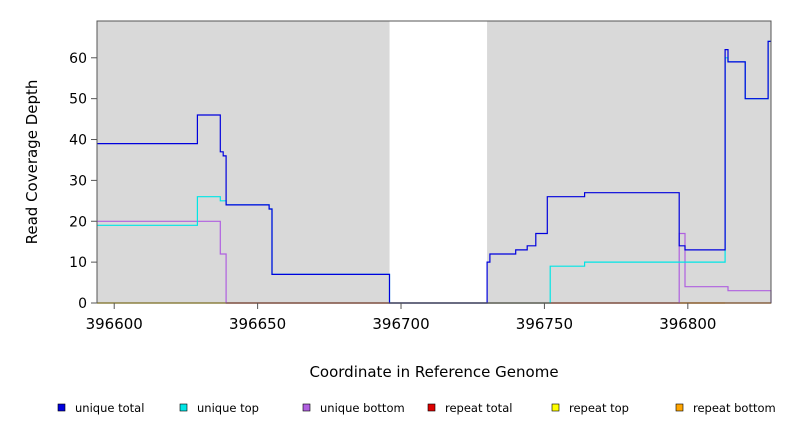 Image resolution: width=792 pixels, height=432 pixels. Describe the element at coordinates (61, 407) in the screenshot. I see `legend-swatch-unique-total` at that location.